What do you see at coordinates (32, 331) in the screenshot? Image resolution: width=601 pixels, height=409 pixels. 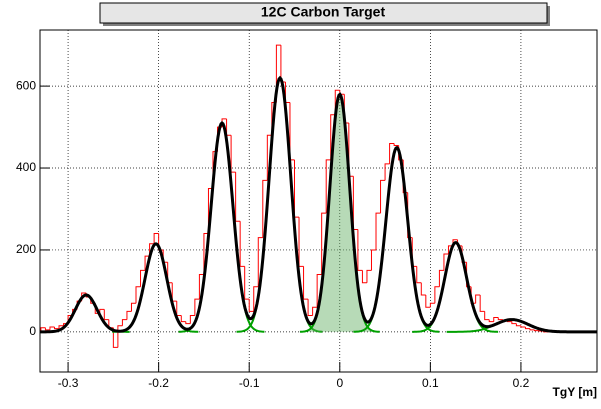 I see `y-tick-label: 0` at bounding box center [32, 331].